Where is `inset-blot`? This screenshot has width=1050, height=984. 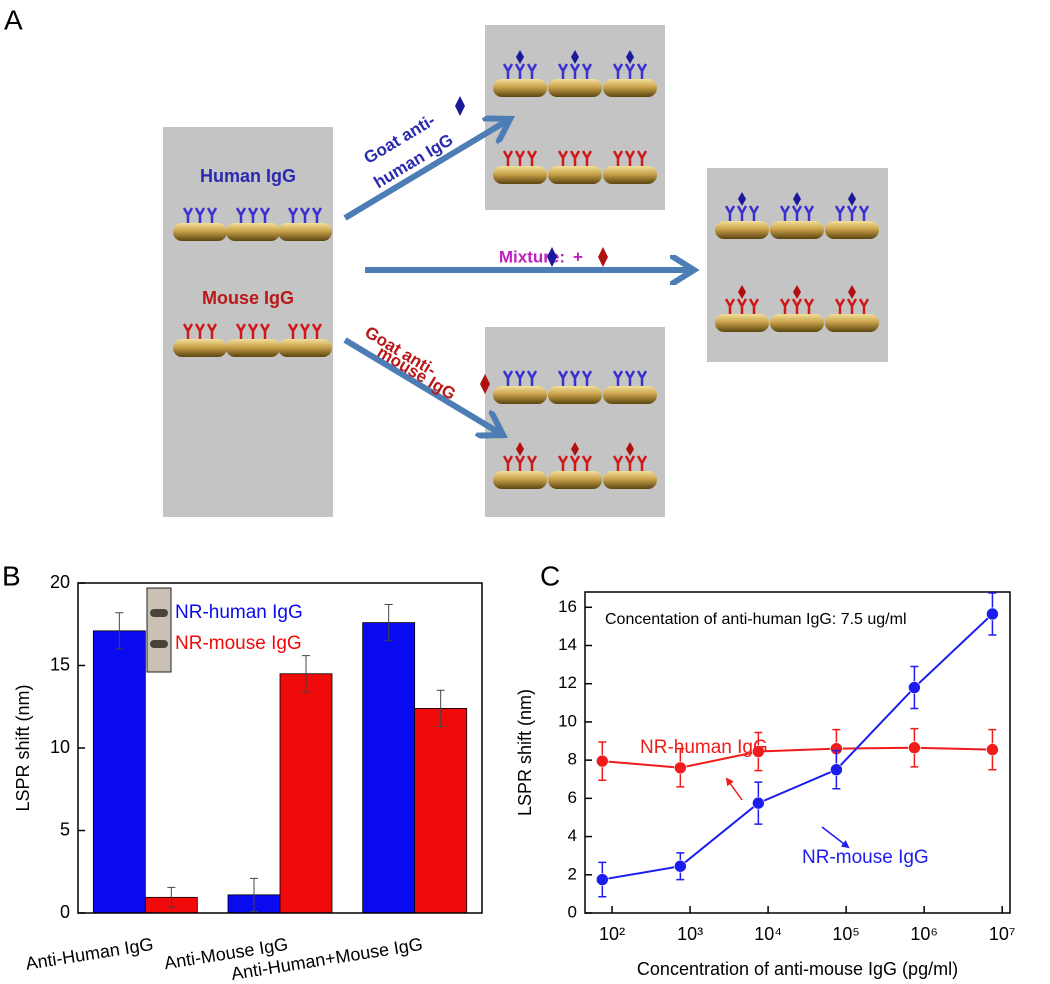
inset-blot is located at coordinates (159, 630).